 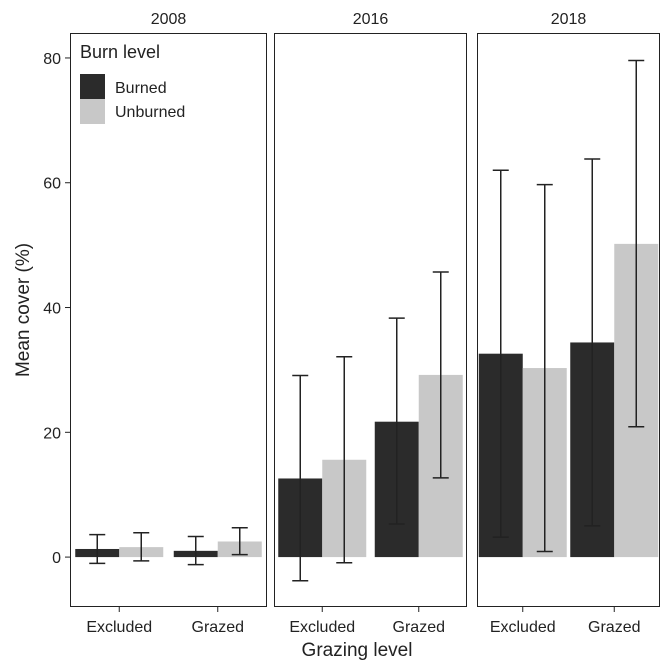 What do you see at coordinates (92, 86) in the screenshot?
I see `legend-swatch-burned` at bounding box center [92, 86].